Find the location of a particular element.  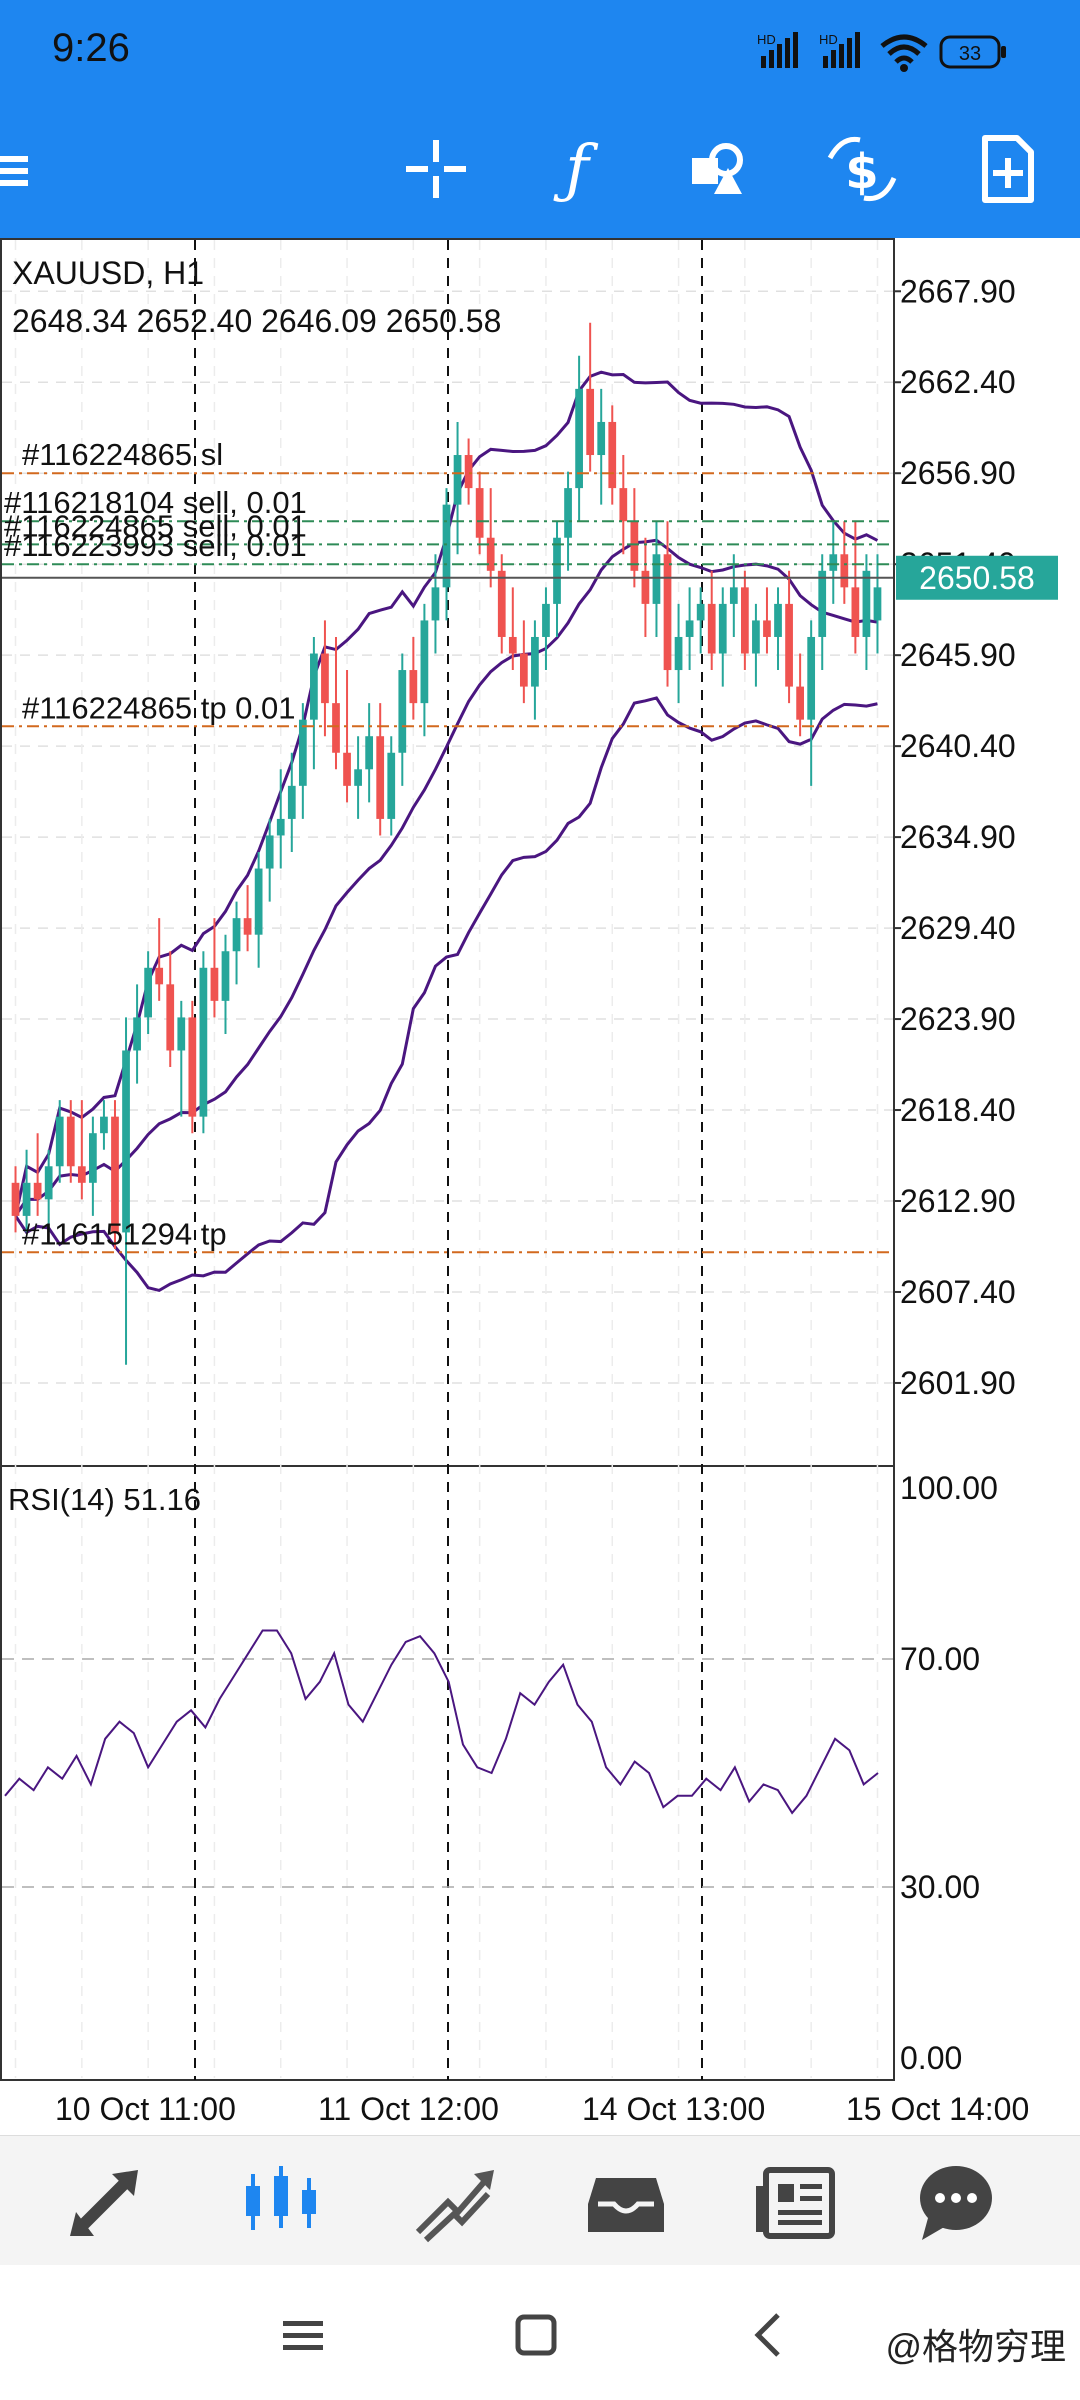

order-line-label: #116151294 tp is located at coordinates (124, 1233).